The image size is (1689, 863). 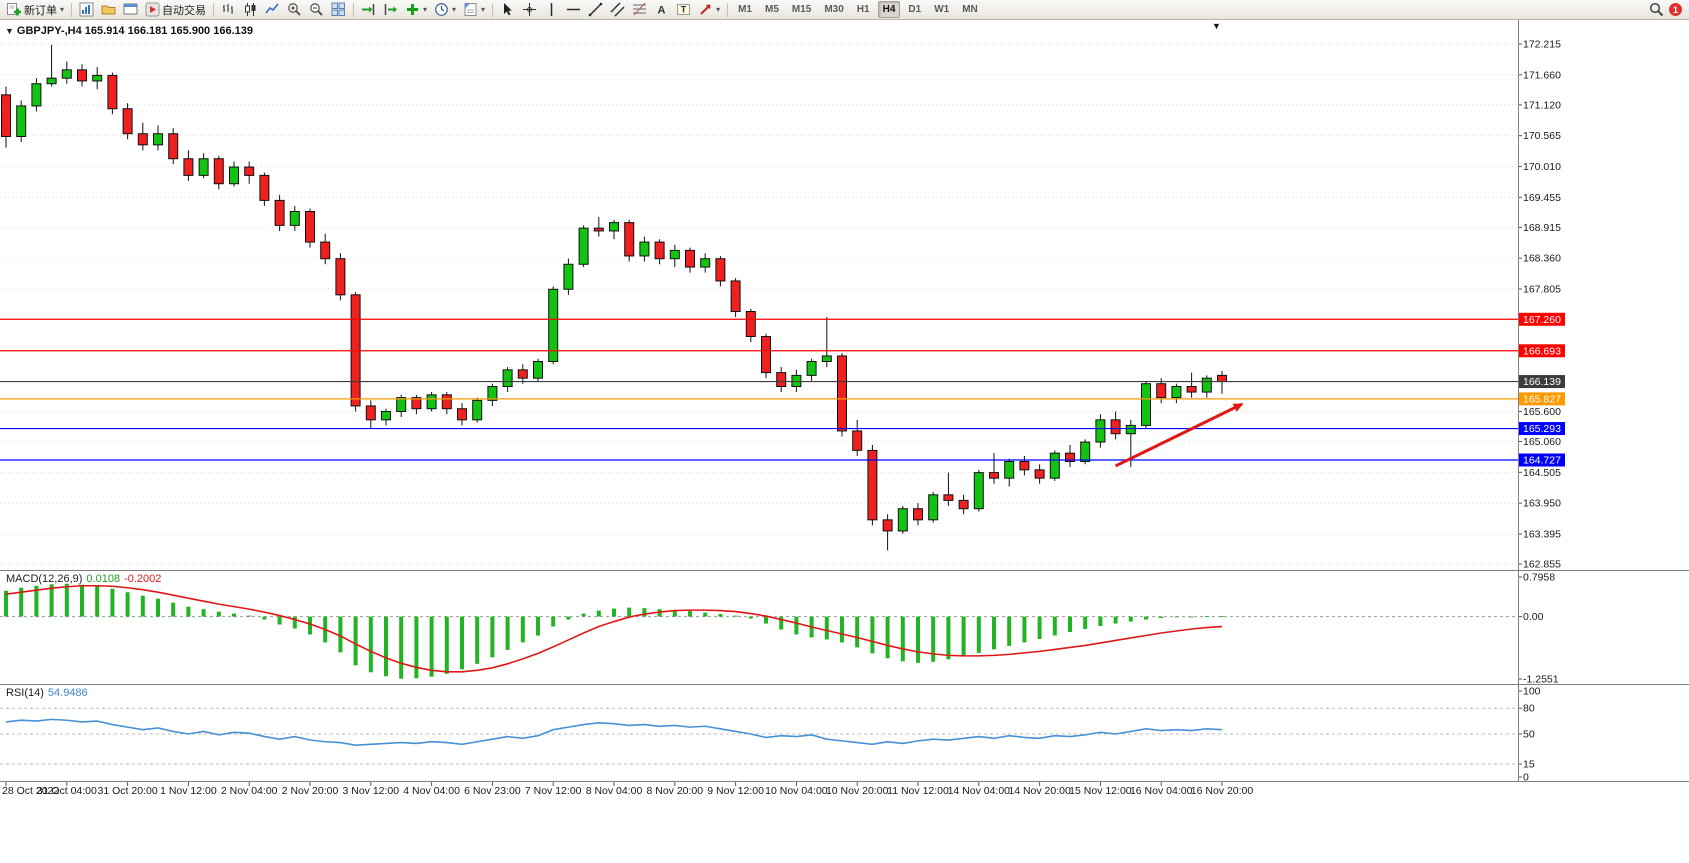 I want to click on zoom-in-button, so click(x=294, y=10).